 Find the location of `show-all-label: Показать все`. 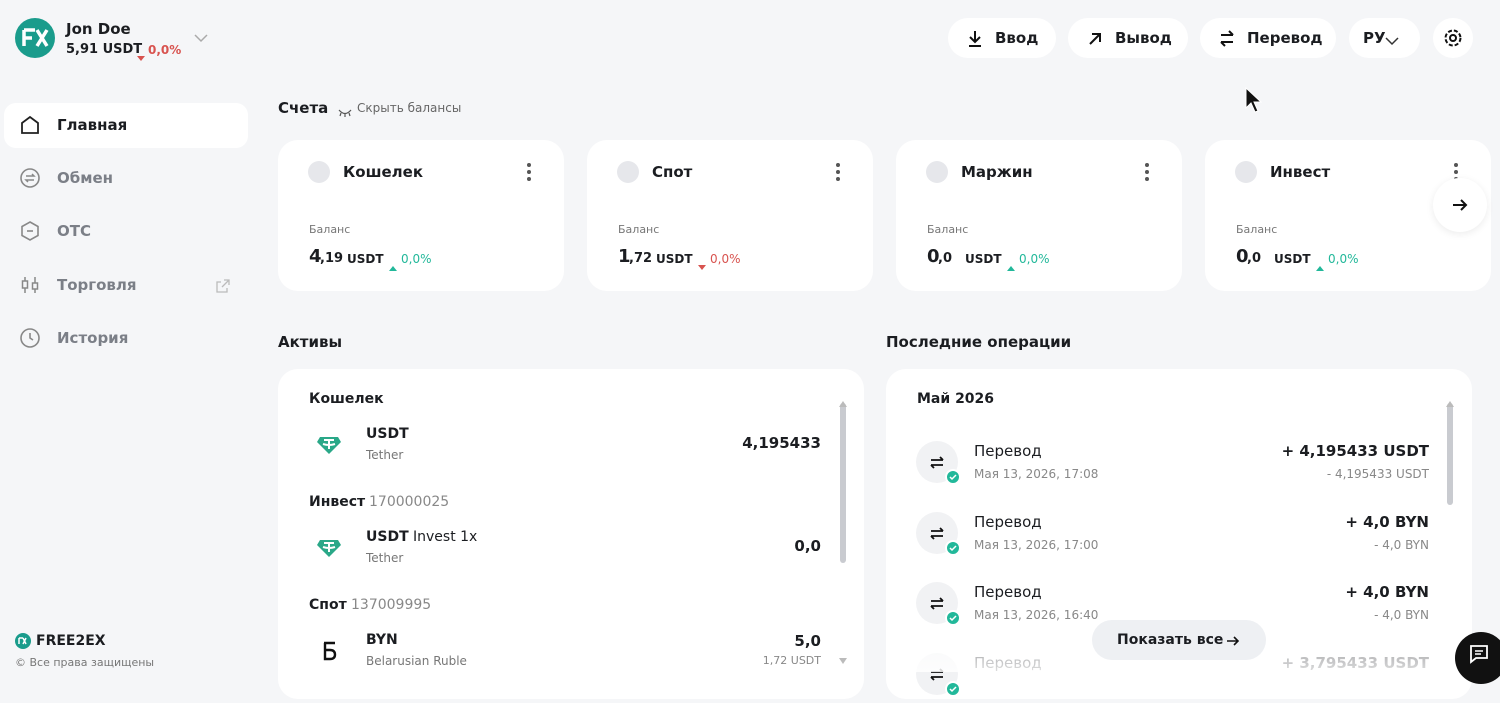

show-all-label: Показать все is located at coordinates (1170, 640).